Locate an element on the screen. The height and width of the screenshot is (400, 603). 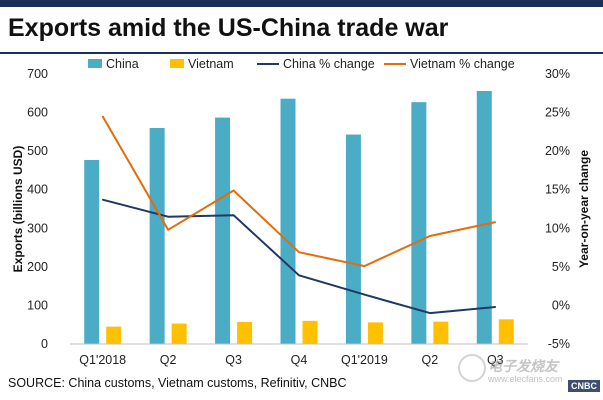
watermark-url: www.elecfans.com is located at coordinates (525, 379).